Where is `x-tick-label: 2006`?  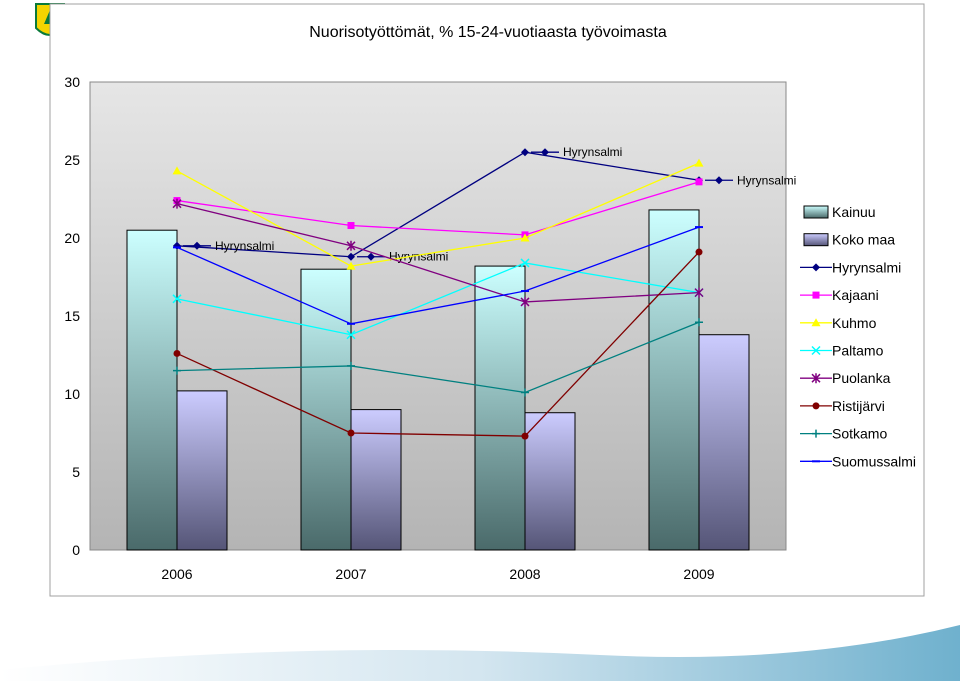 x-tick-label: 2006 is located at coordinates (176, 574).